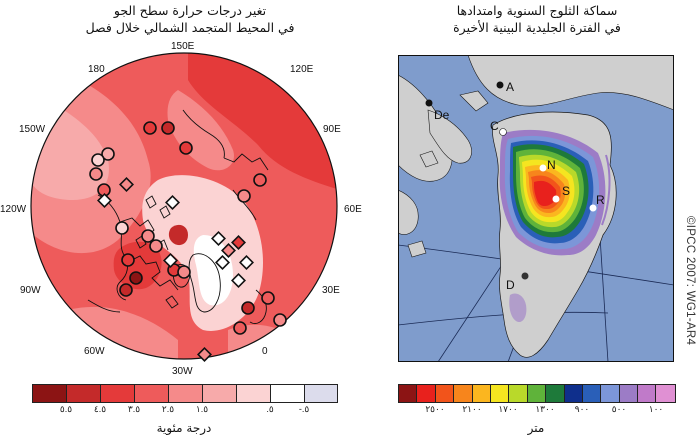  Describe the element at coordinates (178, 235) in the screenshot. I see `hot-spot` at that location.